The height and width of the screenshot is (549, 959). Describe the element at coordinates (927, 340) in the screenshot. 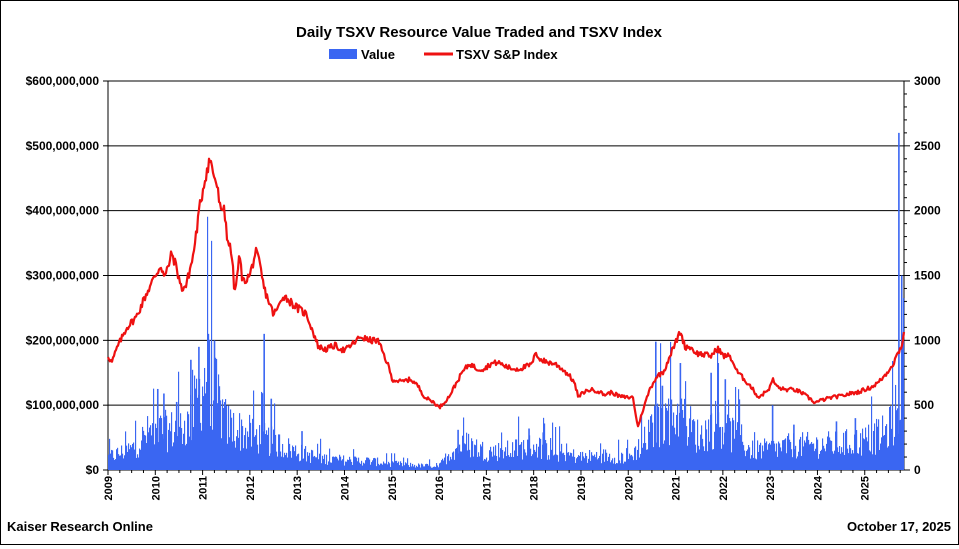

I see `right-tick-label-2: 1000` at that location.